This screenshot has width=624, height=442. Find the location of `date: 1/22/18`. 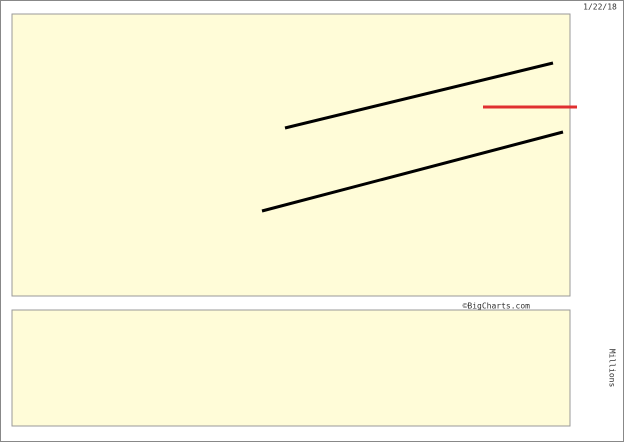

date: 1/22/18 is located at coordinates (600, 7).